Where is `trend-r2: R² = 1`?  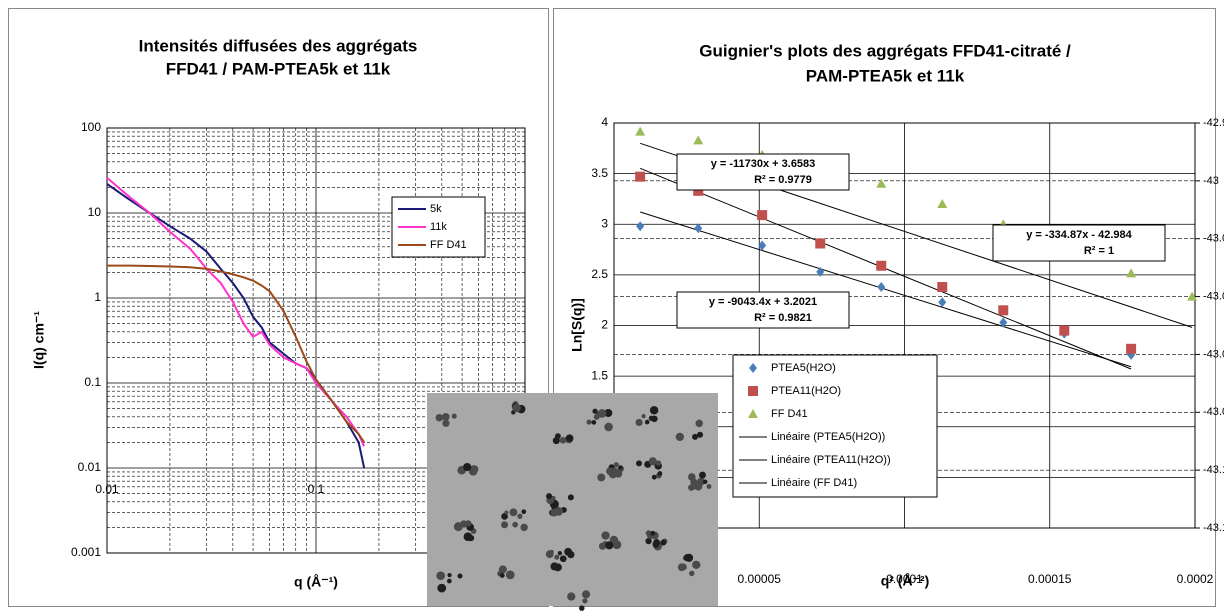 trend-r2: R² = 1 is located at coordinates (1099, 251).